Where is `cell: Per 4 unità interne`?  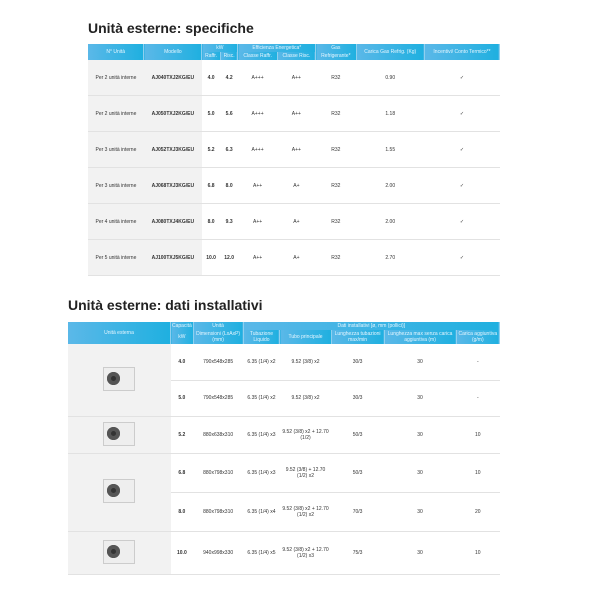
cell: Per 4 unità interne is located at coordinates (116, 221).